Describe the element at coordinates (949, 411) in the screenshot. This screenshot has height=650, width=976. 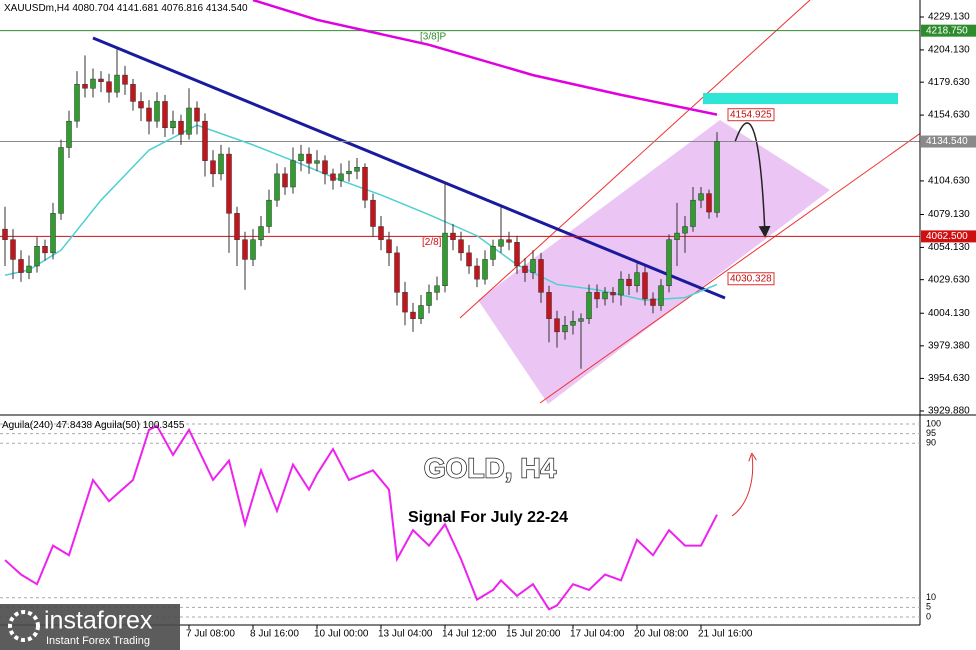
I see `y-tick-label: 3929.880` at that location.